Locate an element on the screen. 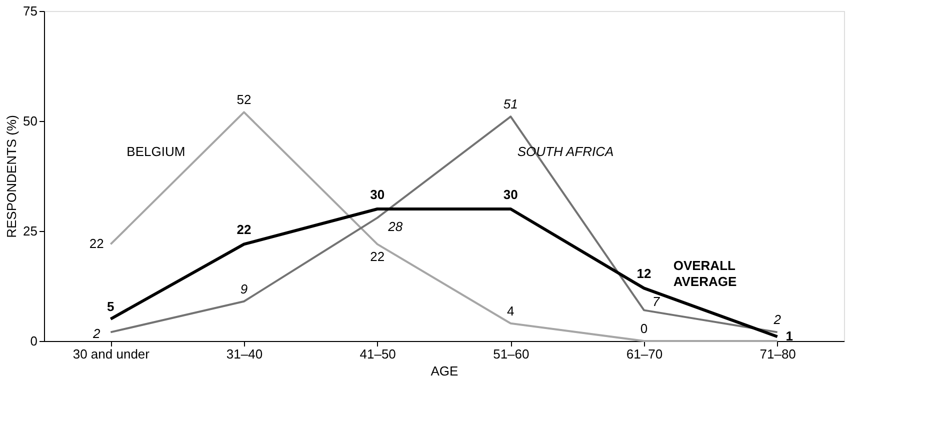 The height and width of the screenshot is (430, 936). y-tick-label: 75 is located at coordinates (30, 11).